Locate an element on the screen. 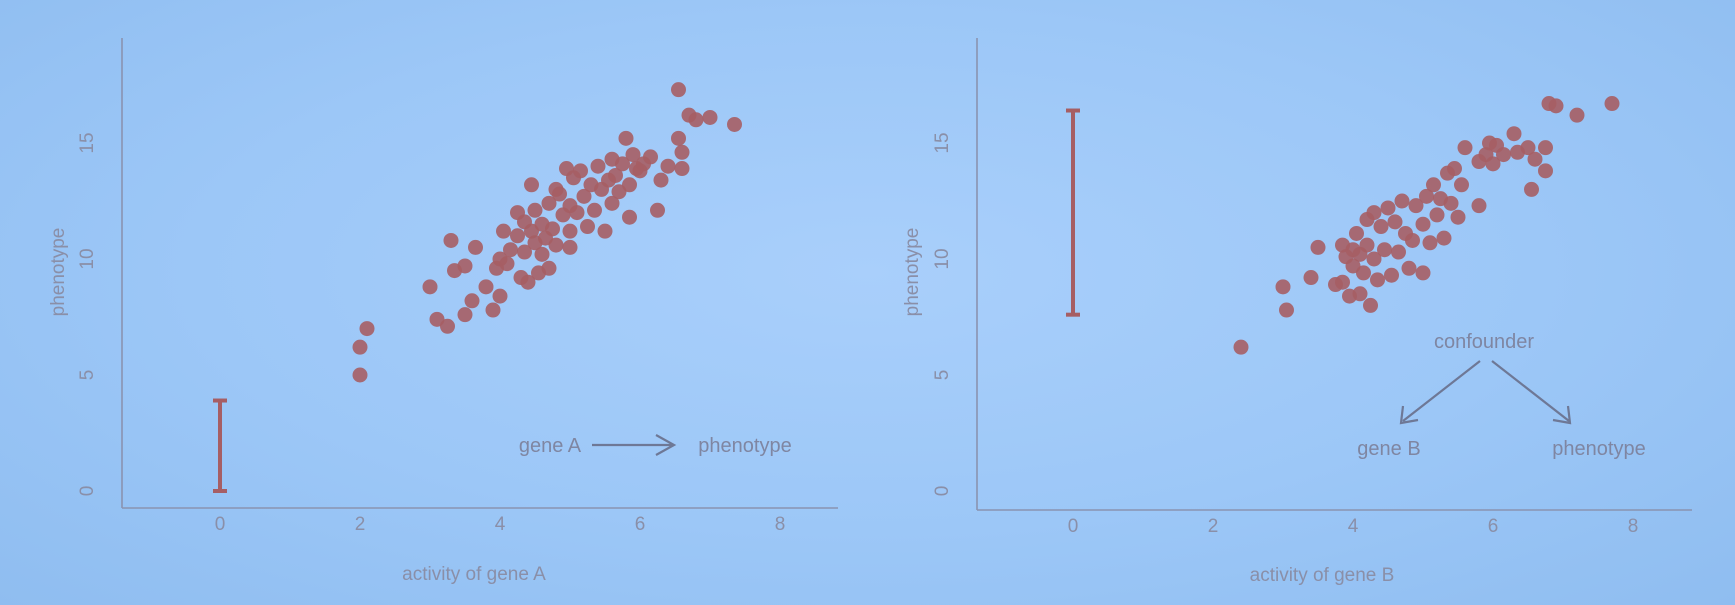  diagram-gene-label: gene B is located at coordinates (1388, 449).